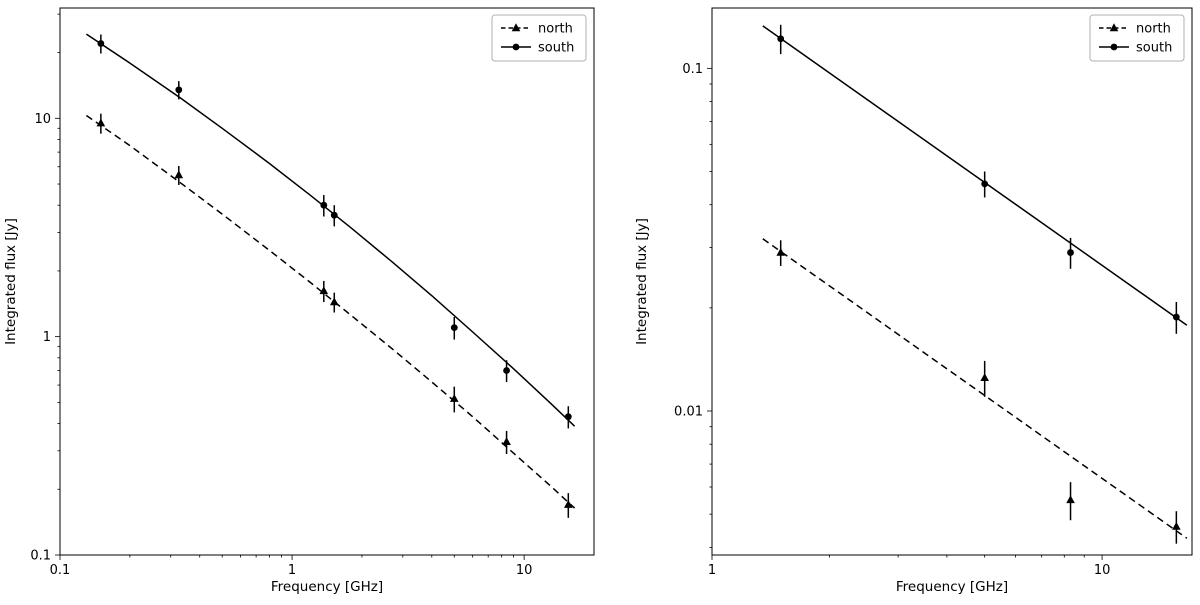  Describe the element at coordinates (688, 412) in the screenshot. I see `y-tick-label: 0.01` at that location.